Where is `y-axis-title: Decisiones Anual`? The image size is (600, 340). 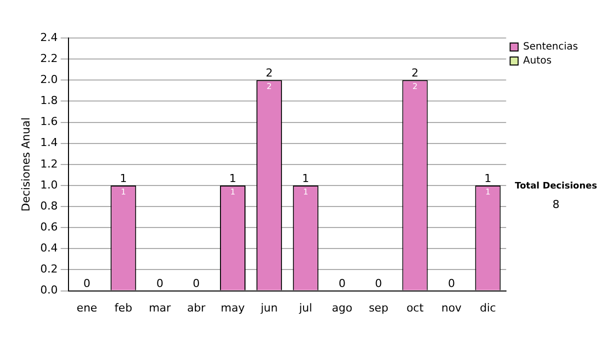 y-axis-title: Decisiones Anual is located at coordinates (25, 164).